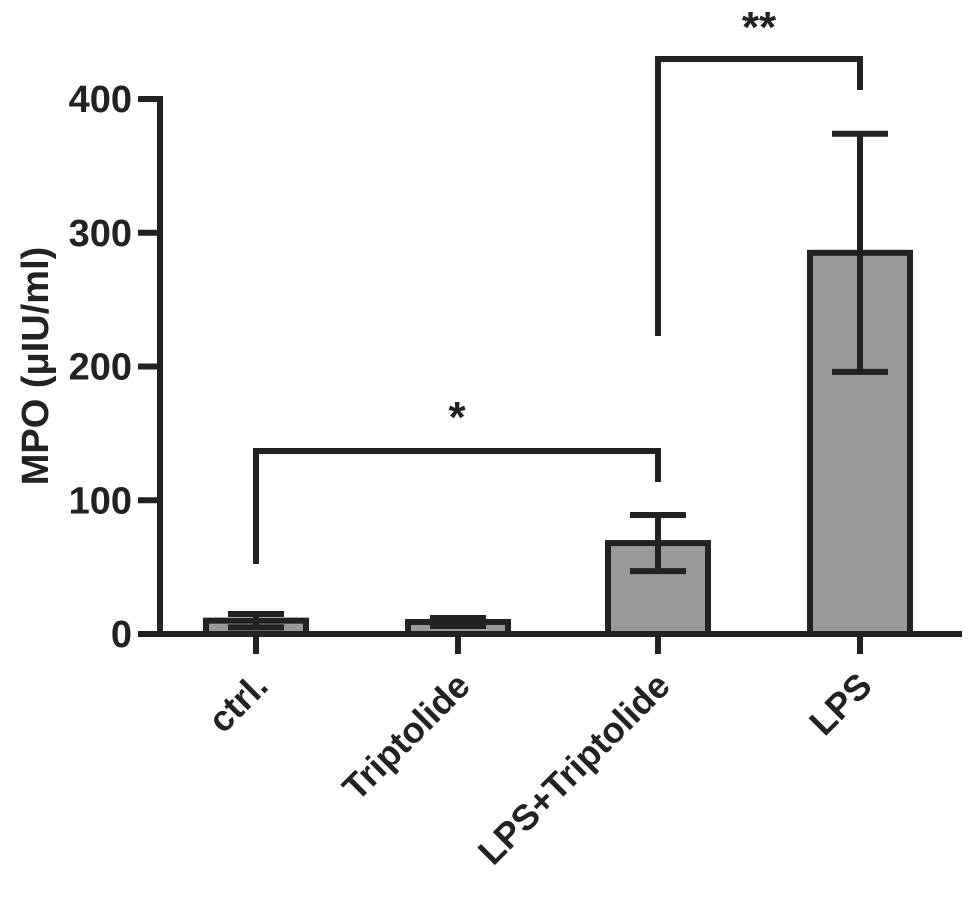  I want to click on significance-2-label: **, so click(759, 27).